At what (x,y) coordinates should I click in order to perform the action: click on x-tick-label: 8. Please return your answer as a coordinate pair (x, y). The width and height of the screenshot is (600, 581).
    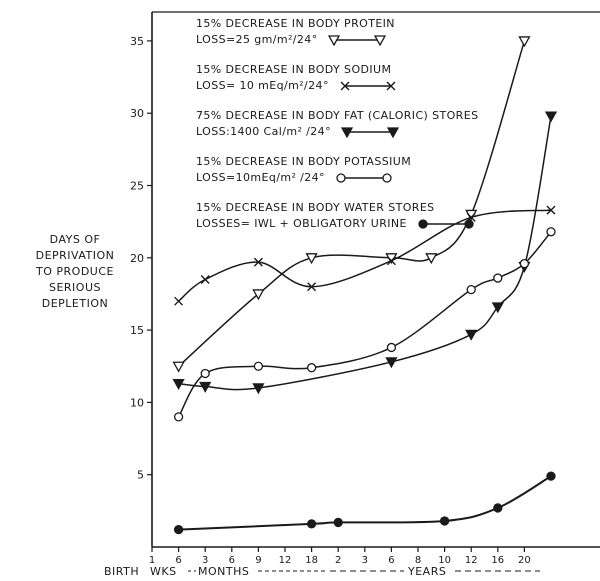
    Looking at the image, I should click on (418, 560).